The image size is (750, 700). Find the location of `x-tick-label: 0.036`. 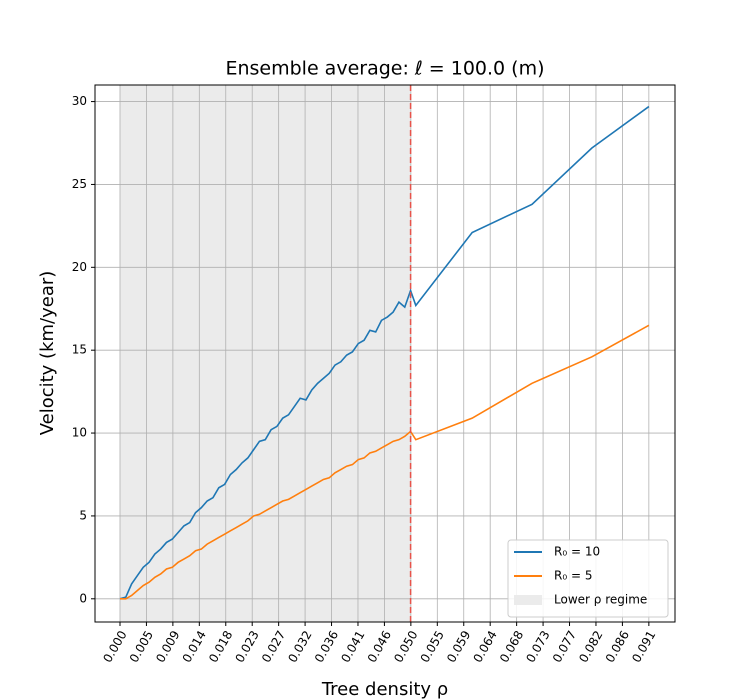

x-tick-label: 0.036 is located at coordinates (326, 646).